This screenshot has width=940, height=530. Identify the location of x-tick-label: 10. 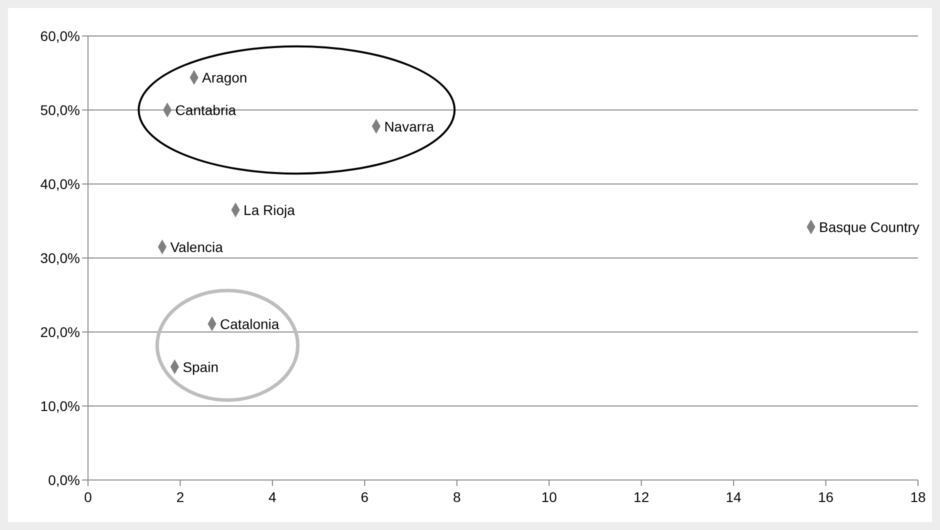
(549, 497).